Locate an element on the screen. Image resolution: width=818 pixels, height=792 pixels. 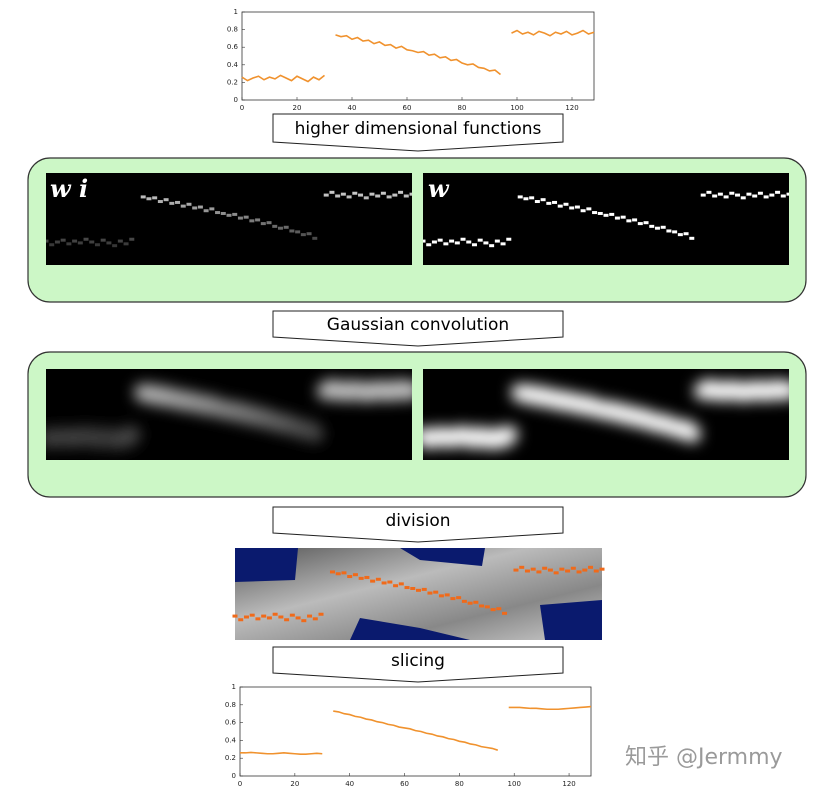
plot-frame is located at coordinates (415, 731).